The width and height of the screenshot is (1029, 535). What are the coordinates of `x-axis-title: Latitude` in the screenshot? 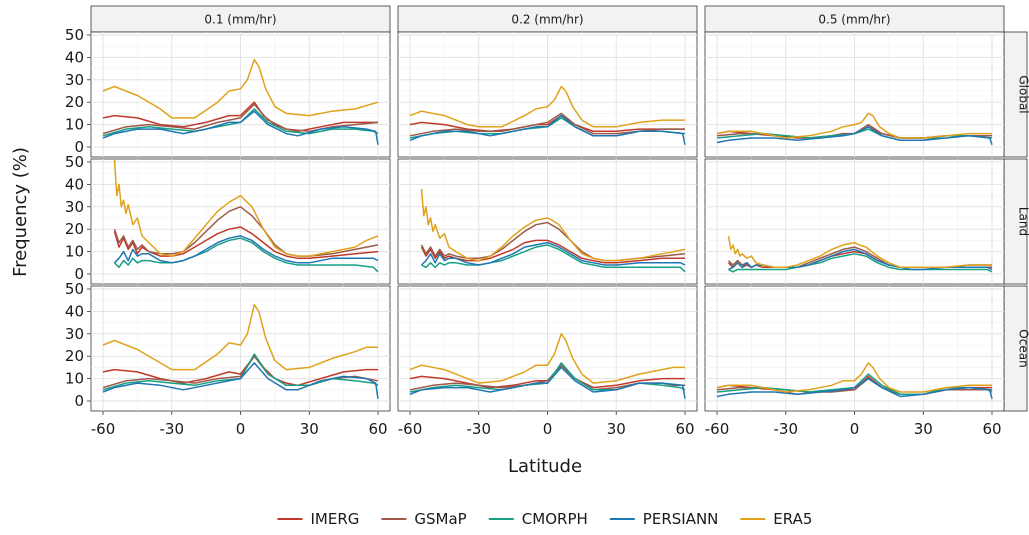 It's located at (545, 466).